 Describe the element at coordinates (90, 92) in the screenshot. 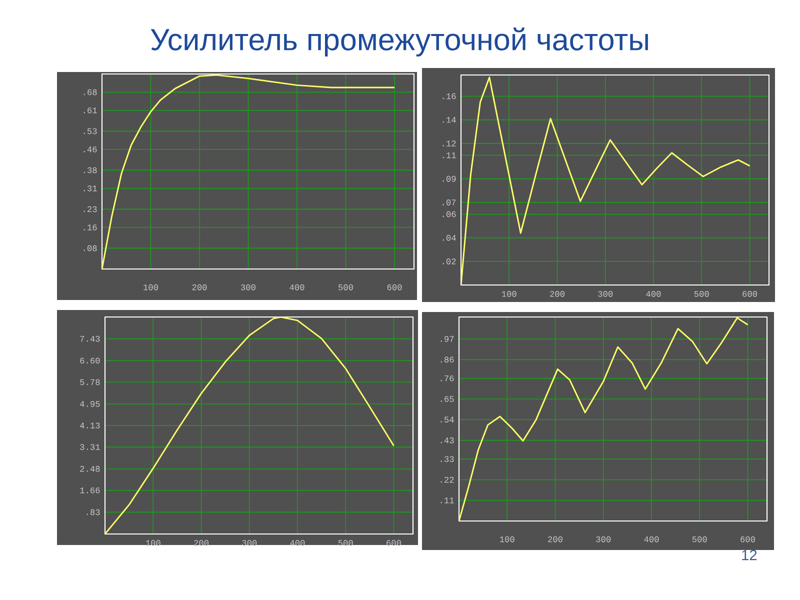

I see `y-tick-label: .68` at that location.